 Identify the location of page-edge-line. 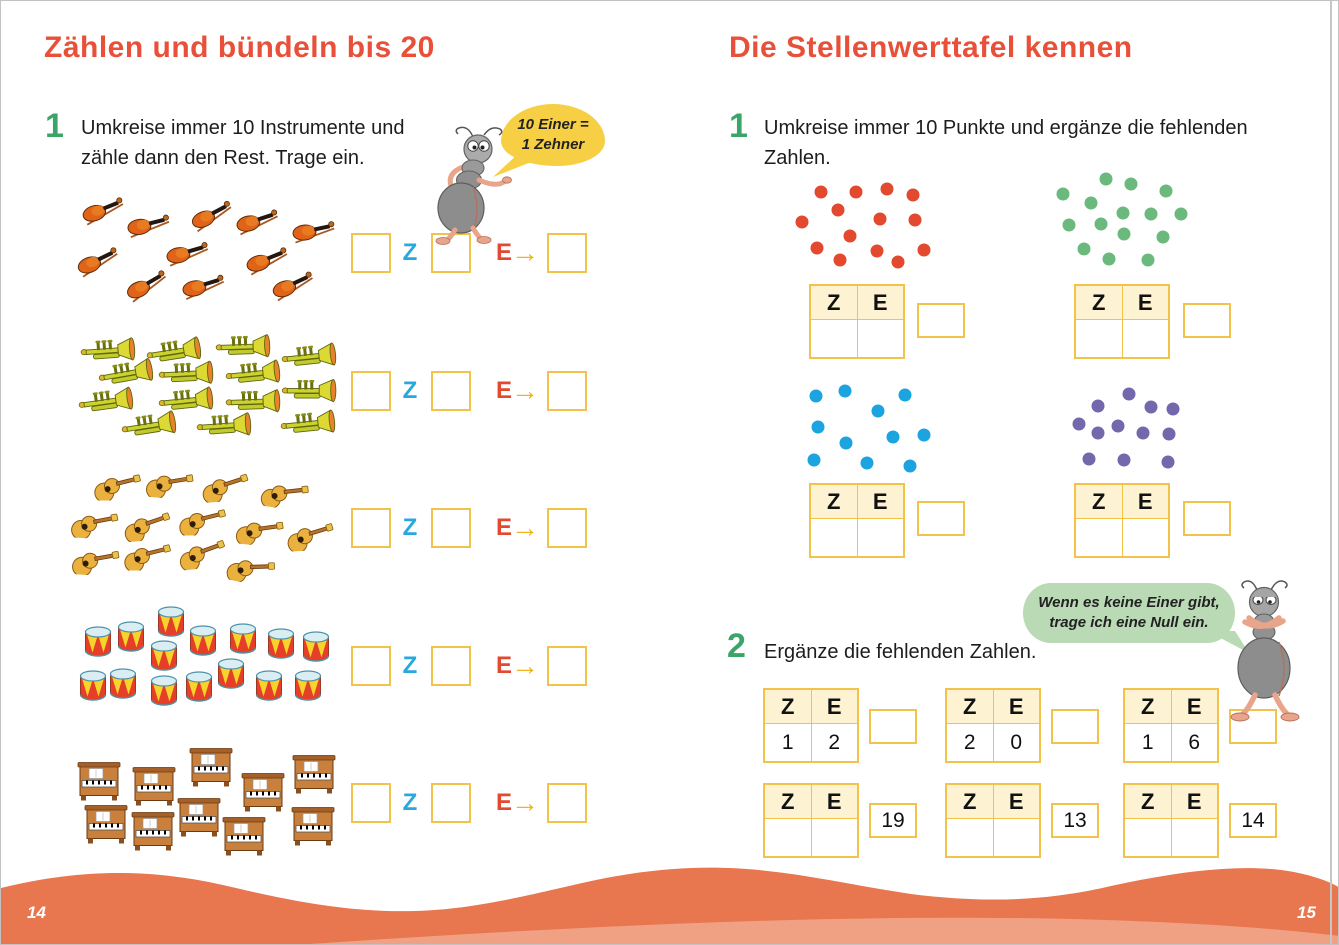
(1331, 472).